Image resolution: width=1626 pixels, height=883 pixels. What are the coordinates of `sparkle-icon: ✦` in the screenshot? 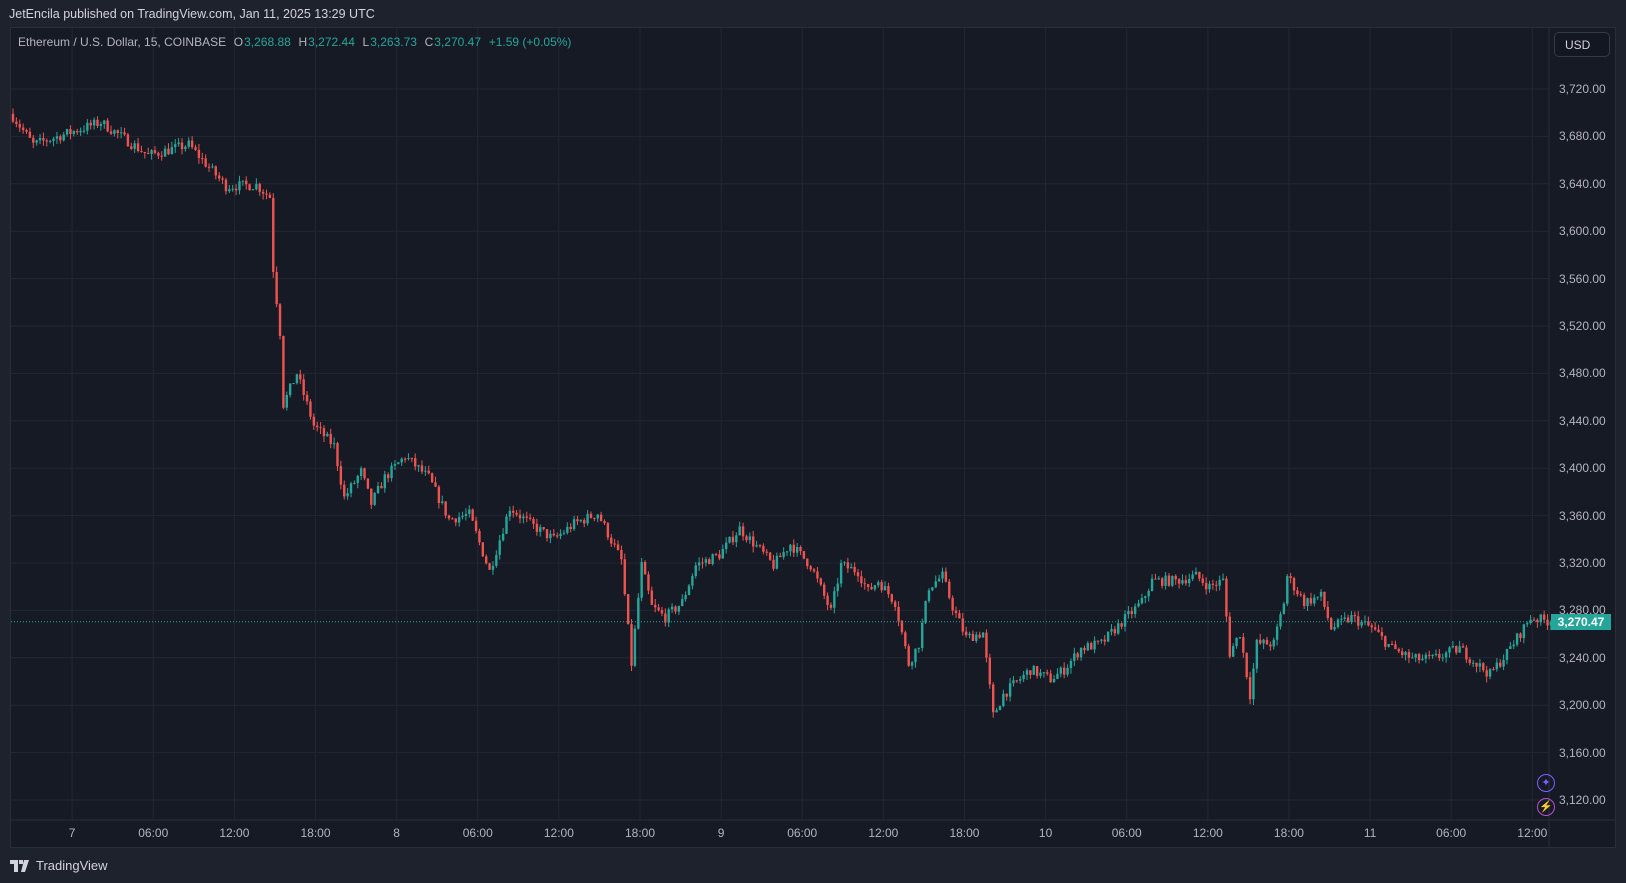 It's located at (1546, 783).